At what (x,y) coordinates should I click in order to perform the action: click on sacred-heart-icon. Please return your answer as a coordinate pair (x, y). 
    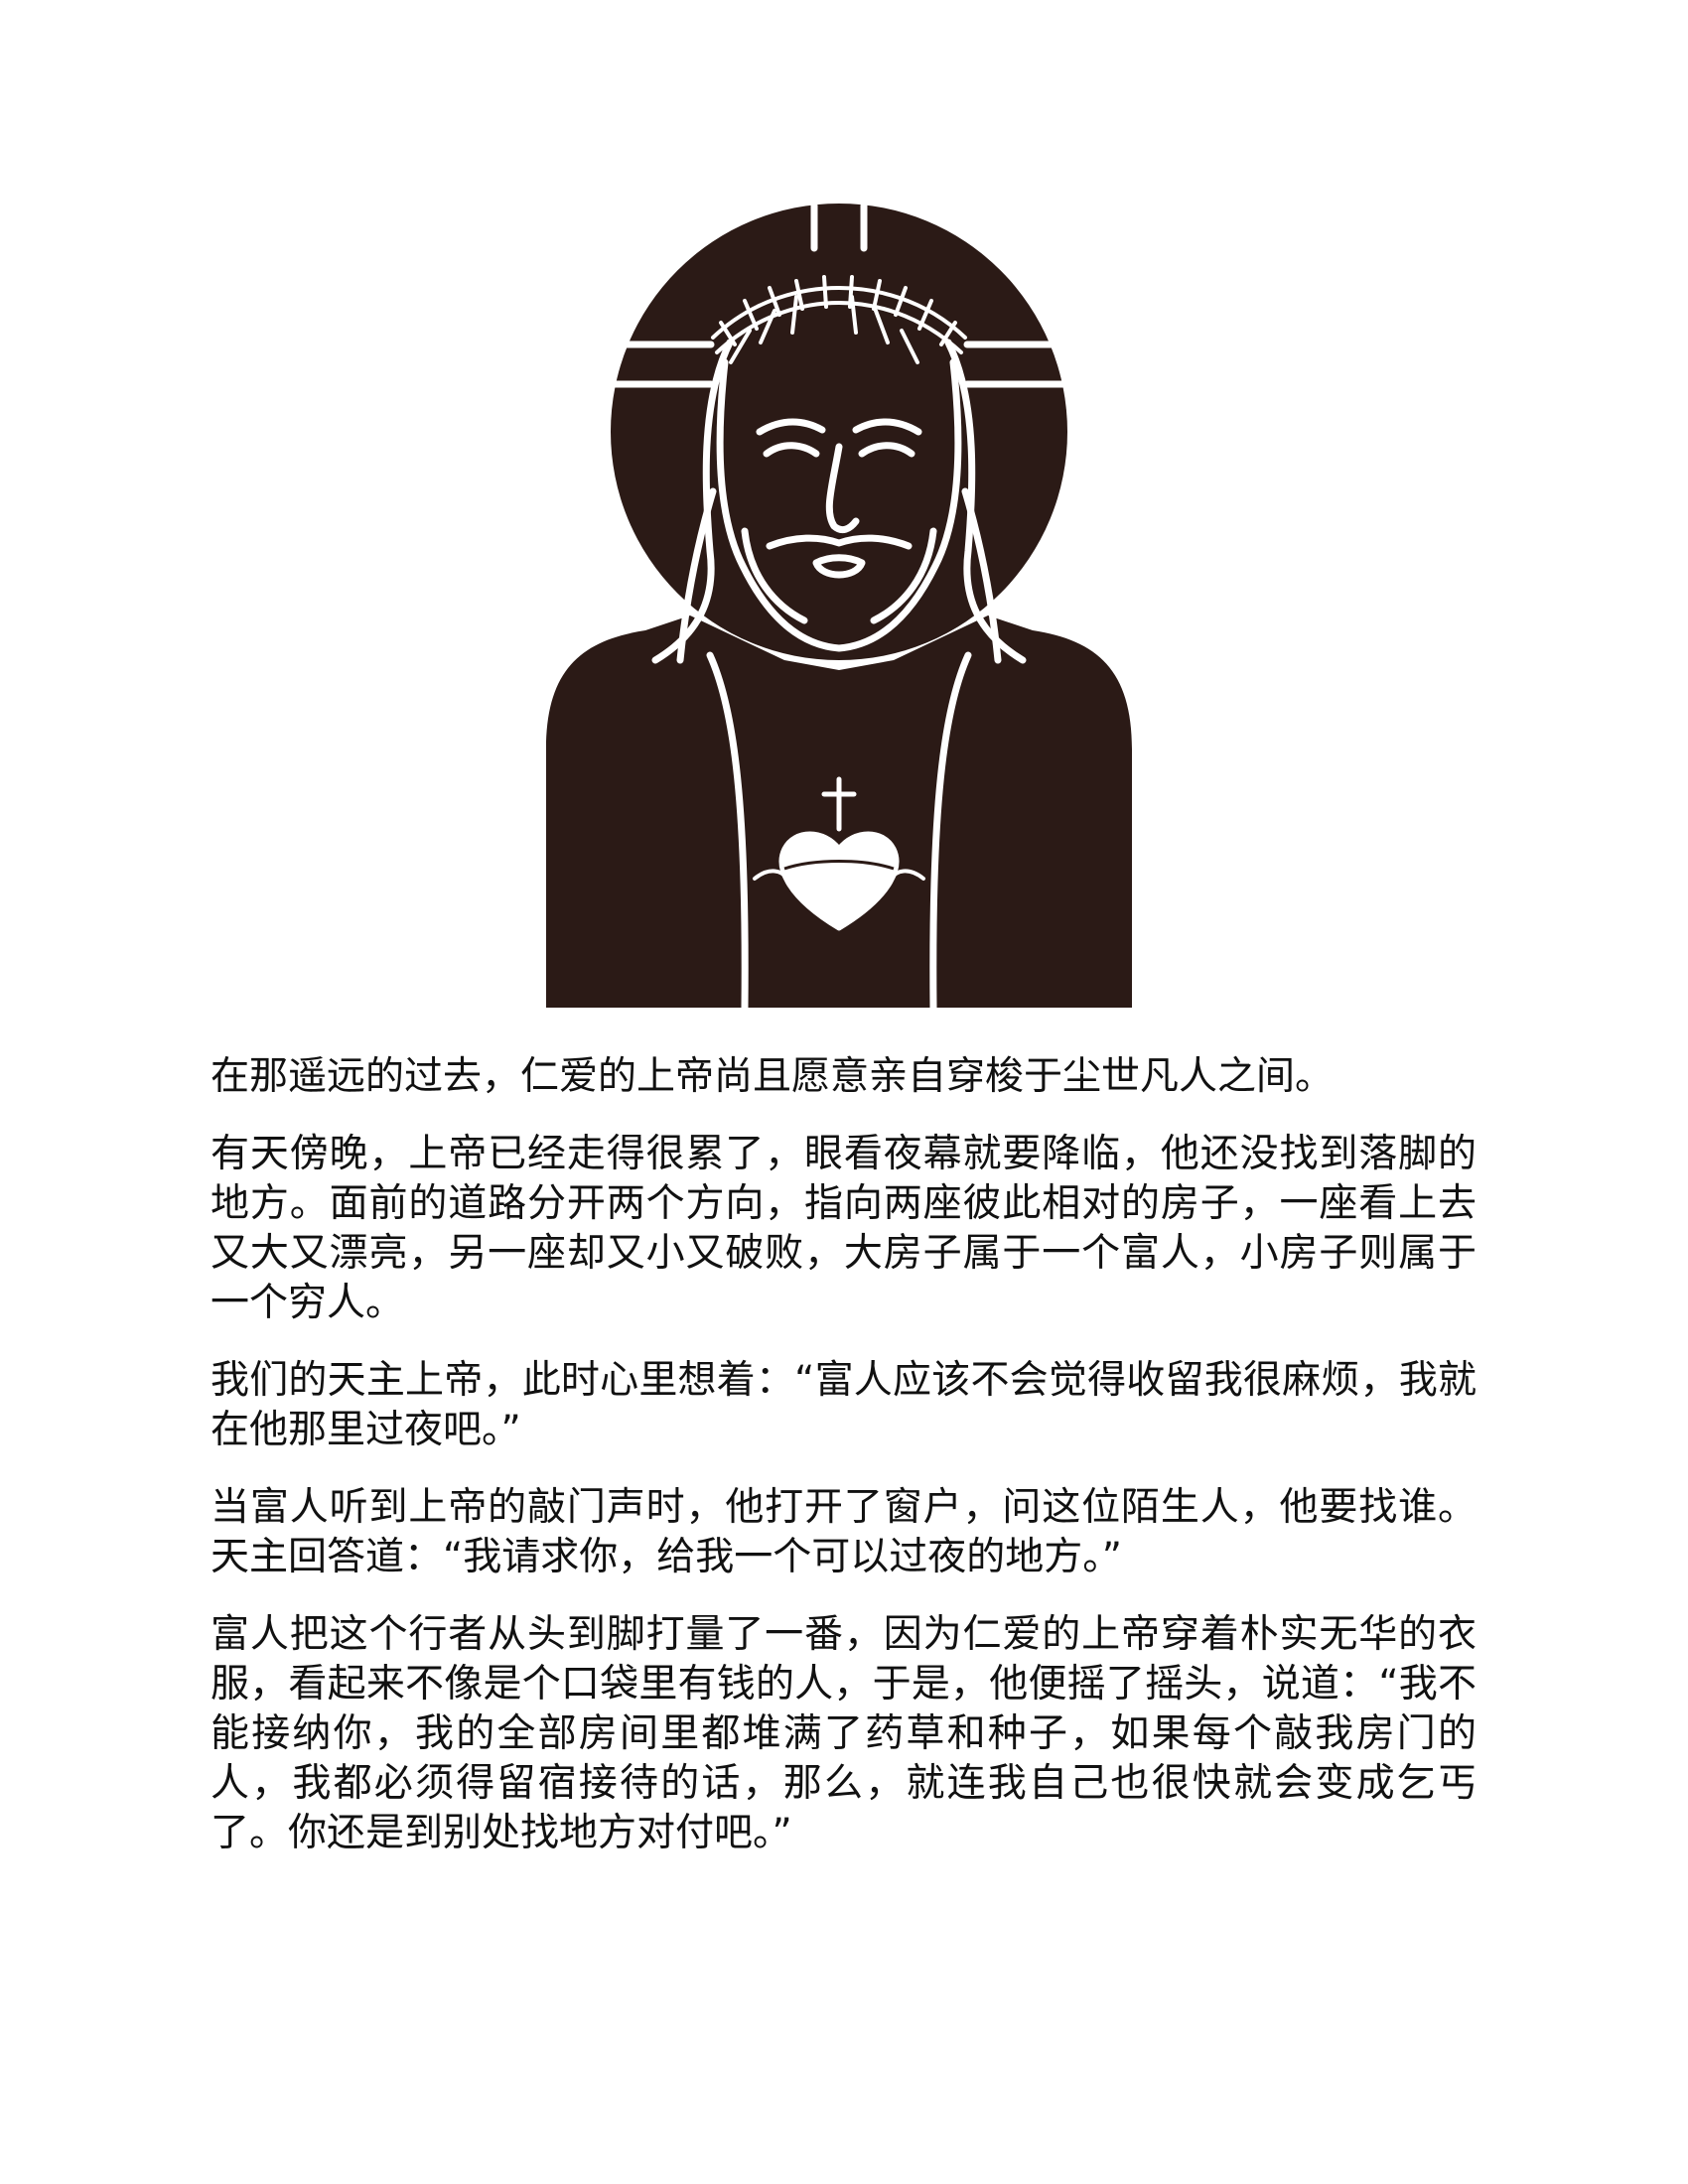
    Looking at the image, I should click on (839, 607).